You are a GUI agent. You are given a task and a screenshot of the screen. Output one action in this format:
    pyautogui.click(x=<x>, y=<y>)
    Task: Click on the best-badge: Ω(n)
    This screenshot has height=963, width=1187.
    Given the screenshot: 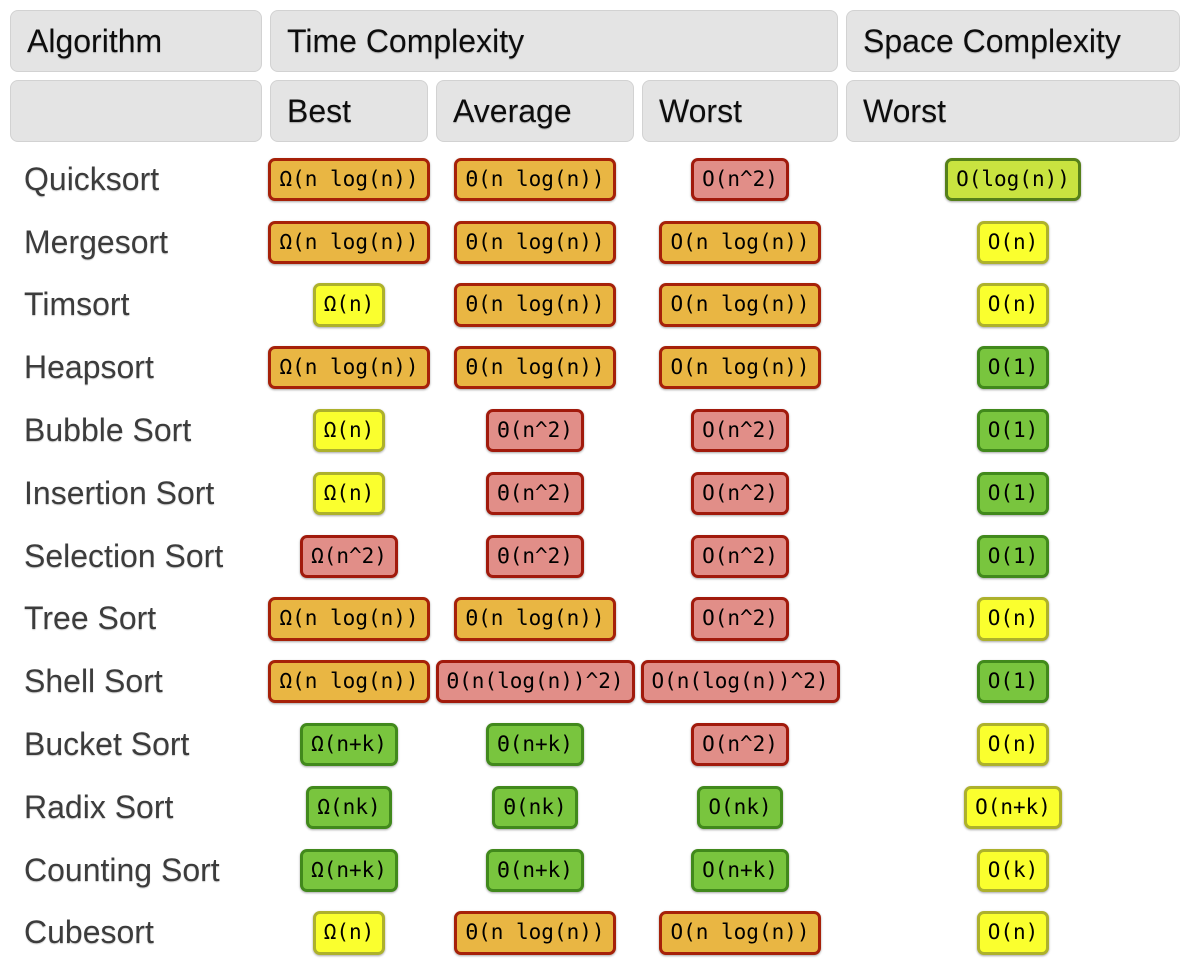 What is the action you would take?
    pyautogui.click(x=349, y=493)
    